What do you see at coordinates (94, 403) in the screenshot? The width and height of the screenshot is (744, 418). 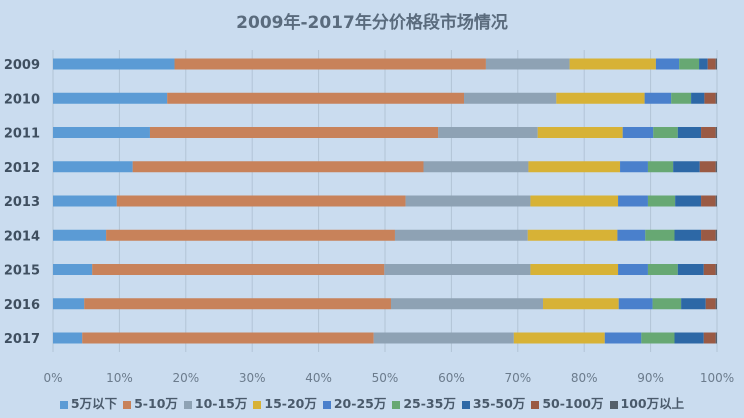 I see `legend-label: 5万以下` at bounding box center [94, 403].